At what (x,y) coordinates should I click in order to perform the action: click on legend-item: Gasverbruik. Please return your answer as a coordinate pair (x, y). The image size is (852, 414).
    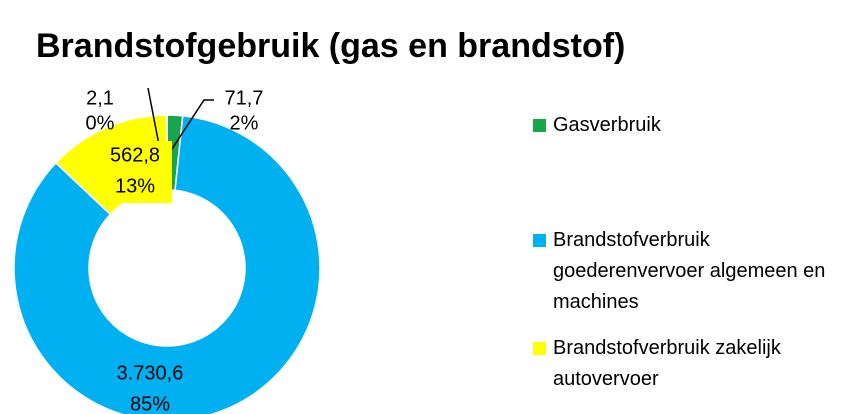
    Looking at the image, I should click on (688, 125).